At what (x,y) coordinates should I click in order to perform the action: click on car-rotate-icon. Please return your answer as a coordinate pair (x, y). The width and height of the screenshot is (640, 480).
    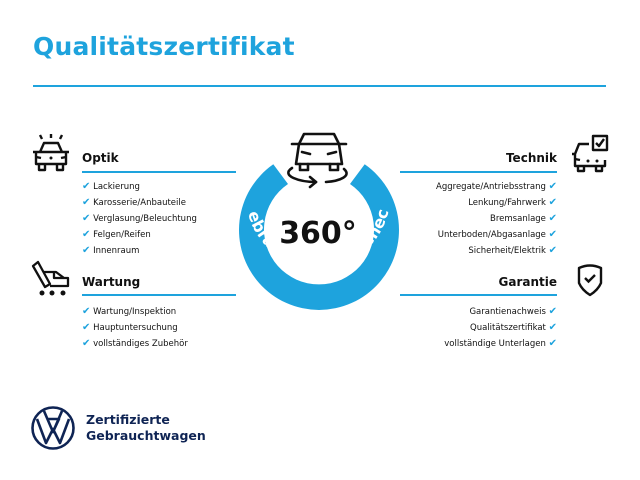
    Looking at the image, I should click on (317, 160).